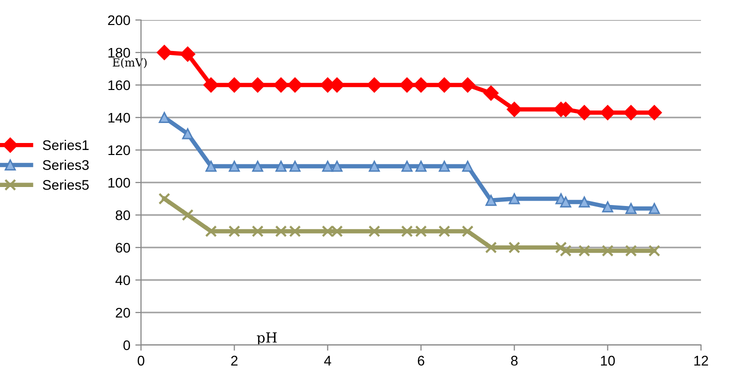 This screenshot has height=378, width=731. Describe the element at coordinates (65, 185) in the screenshot. I see `legend-label: Series5` at that location.